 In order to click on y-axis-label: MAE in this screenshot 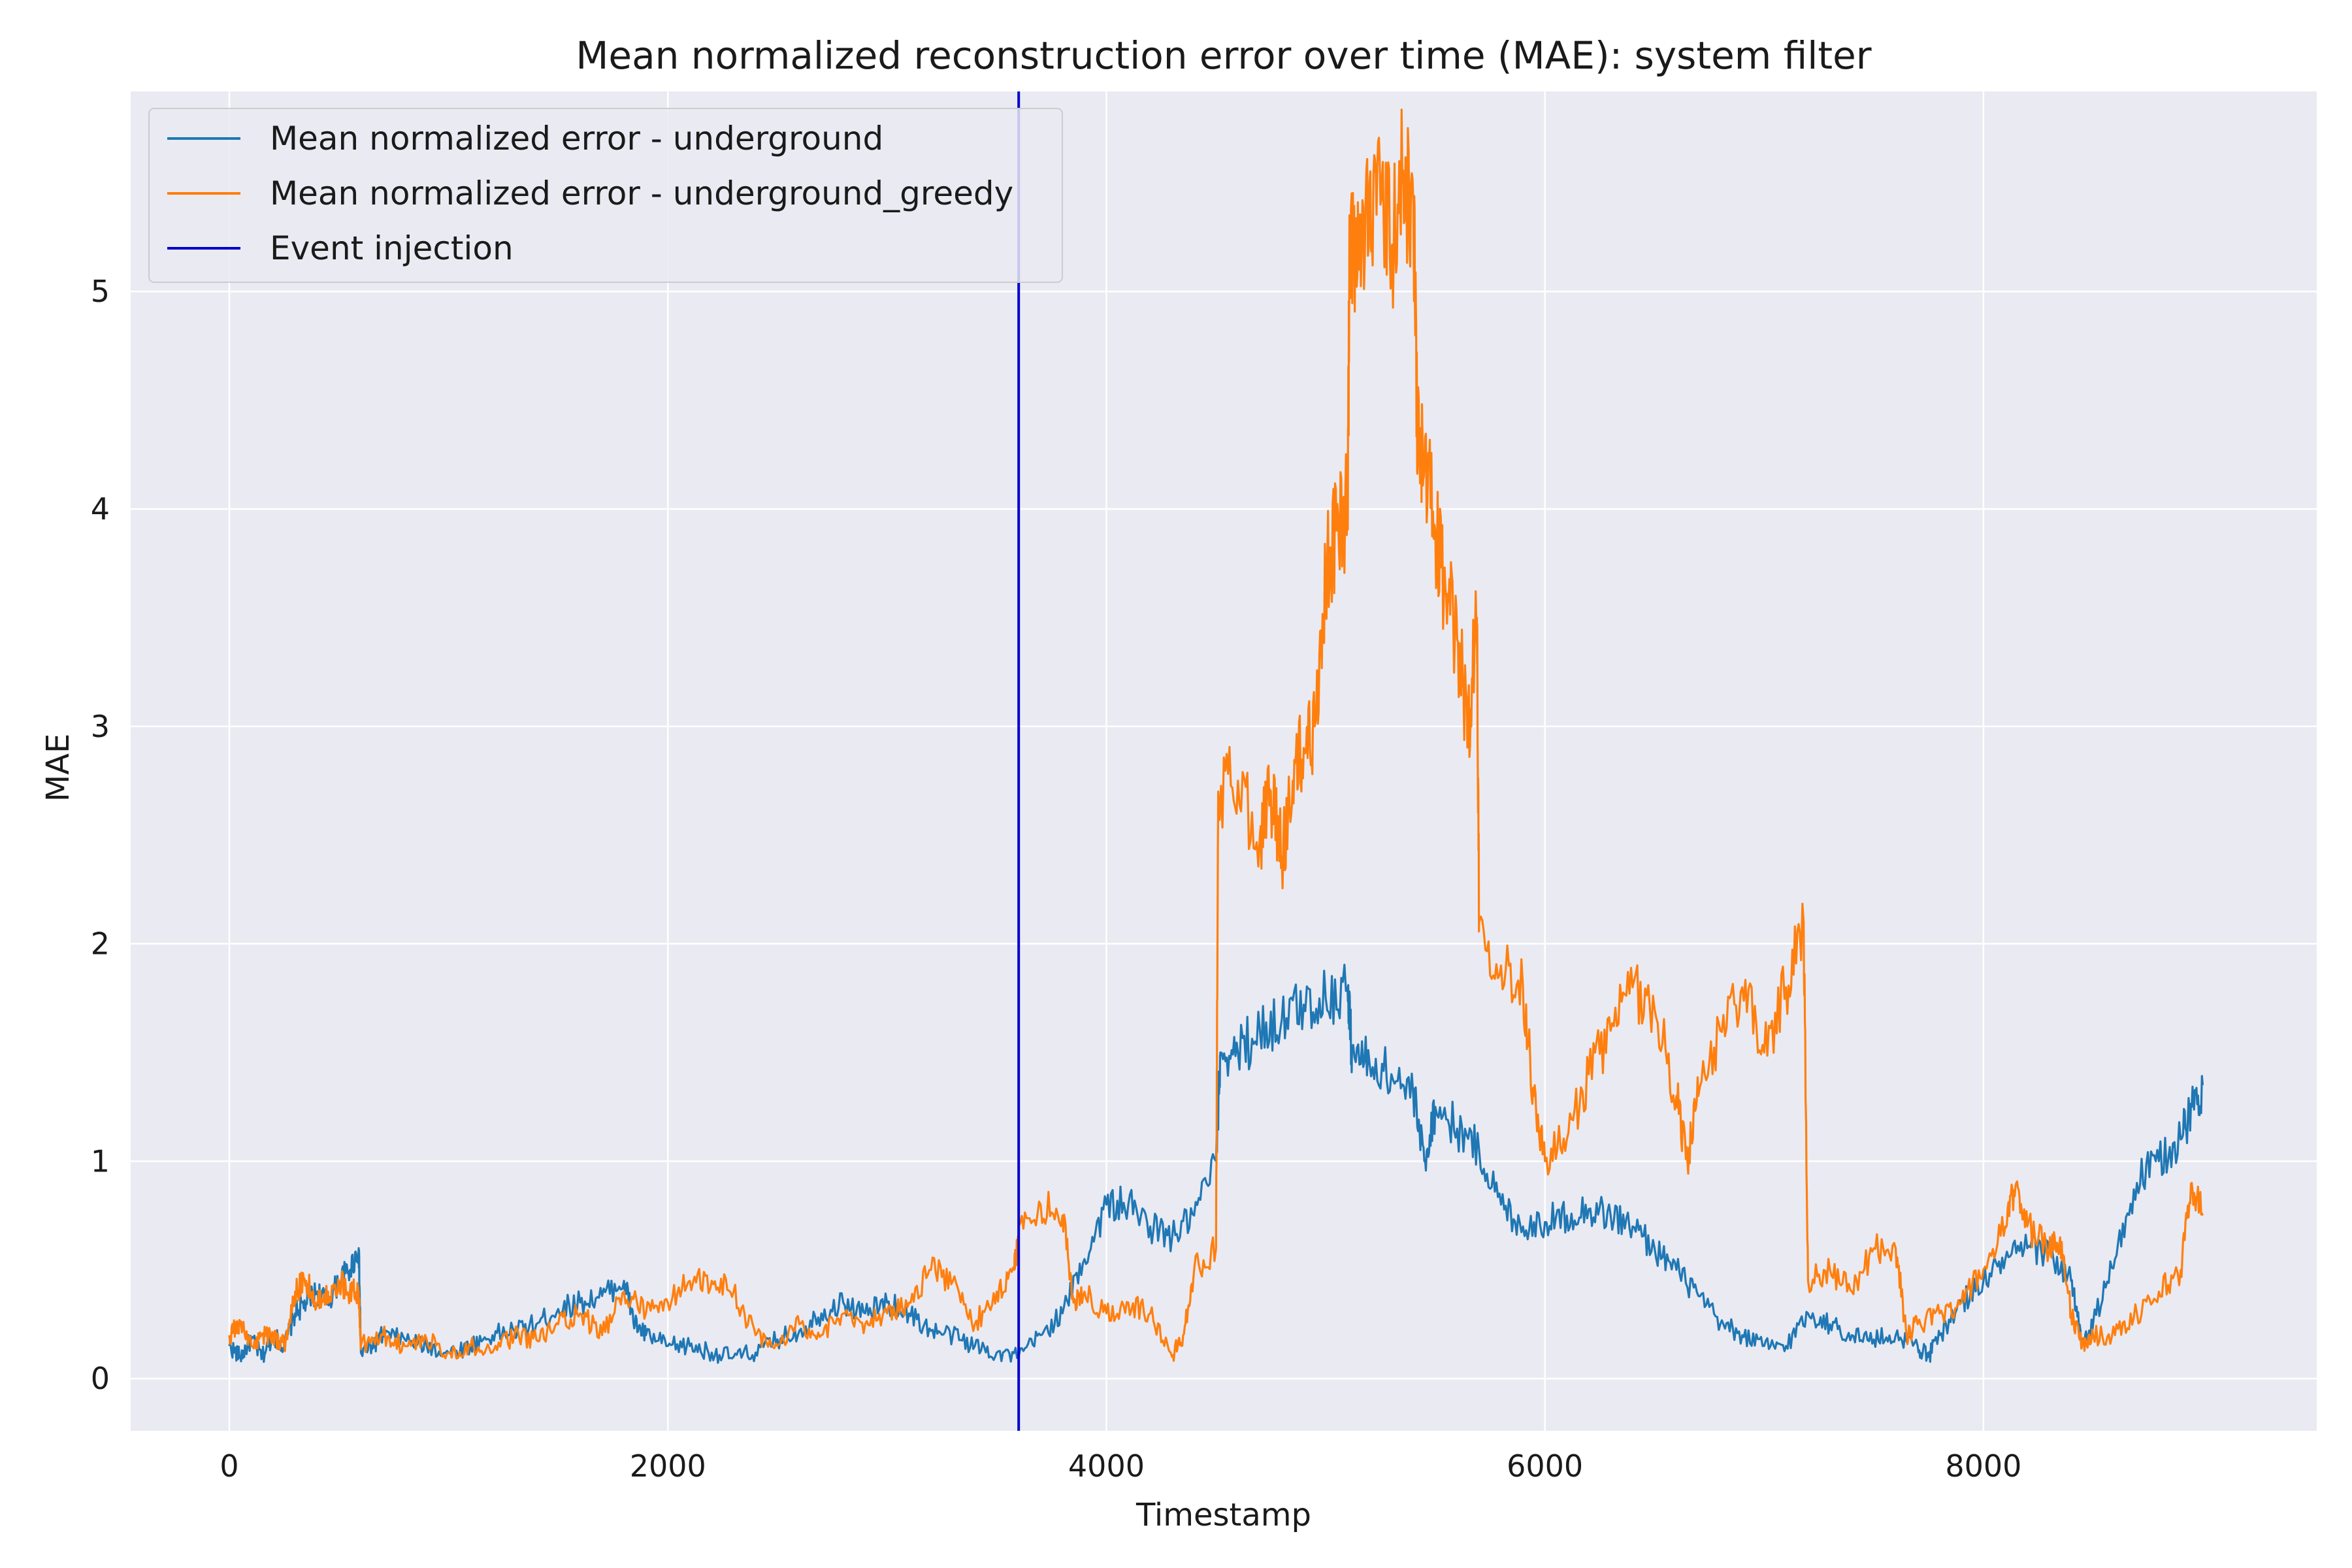, I will do `click(58, 768)`.